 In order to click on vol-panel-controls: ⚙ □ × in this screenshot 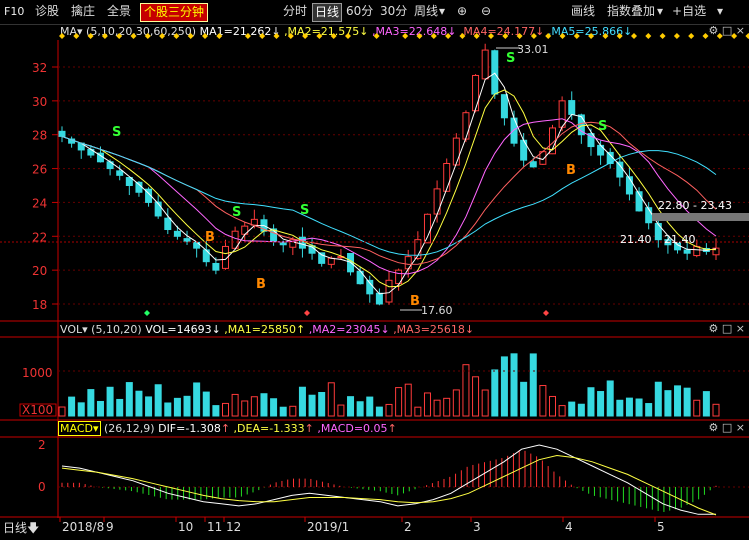, I will do `click(727, 328)`.